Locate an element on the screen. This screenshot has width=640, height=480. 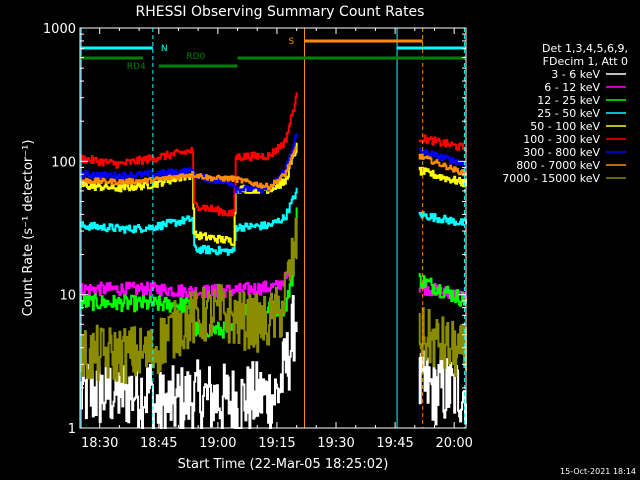
y-tick-label-0: 1 is located at coordinates (72, 429).